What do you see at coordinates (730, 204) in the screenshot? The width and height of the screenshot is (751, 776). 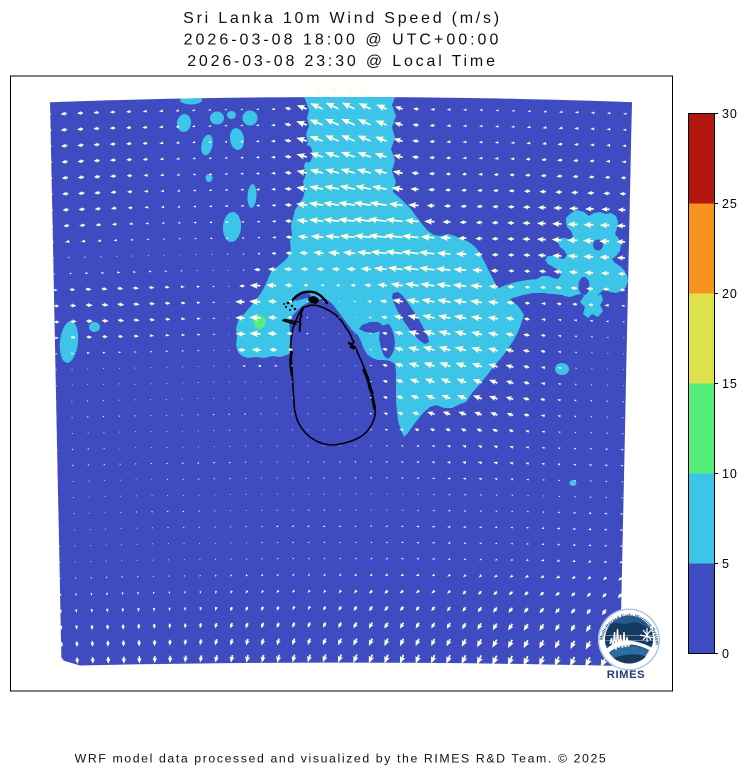 I see `svg-text: 25` at bounding box center [730, 204].